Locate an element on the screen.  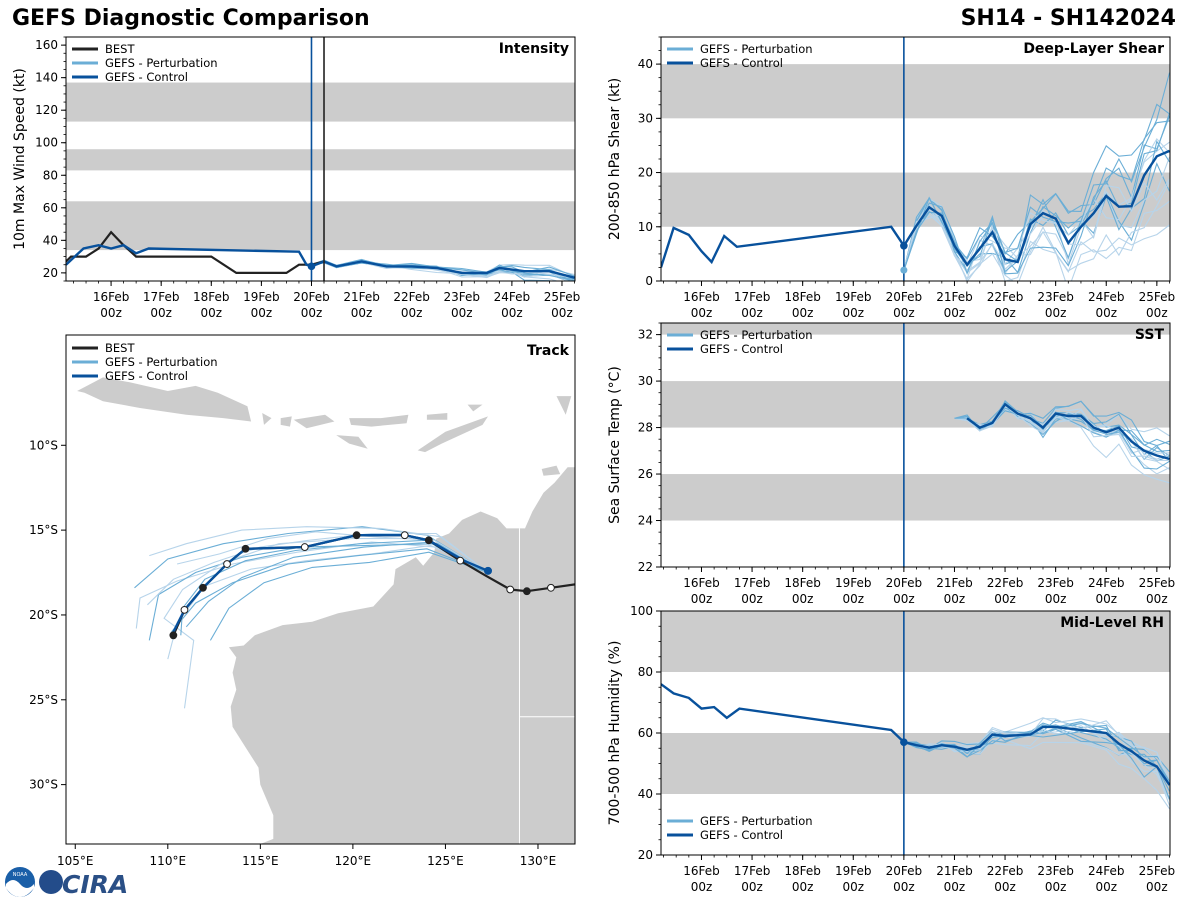
logos: NOAA CIRA is located at coordinates (66, 883).